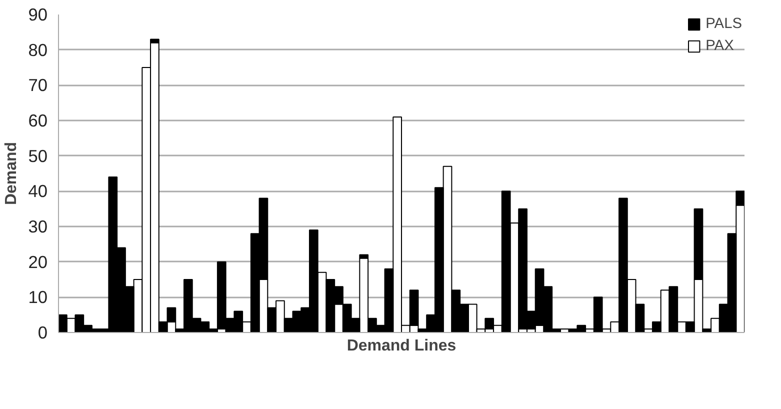 This screenshot has width=781, height=409. I want to click on y-tick-label: 0, so click(43, 332).